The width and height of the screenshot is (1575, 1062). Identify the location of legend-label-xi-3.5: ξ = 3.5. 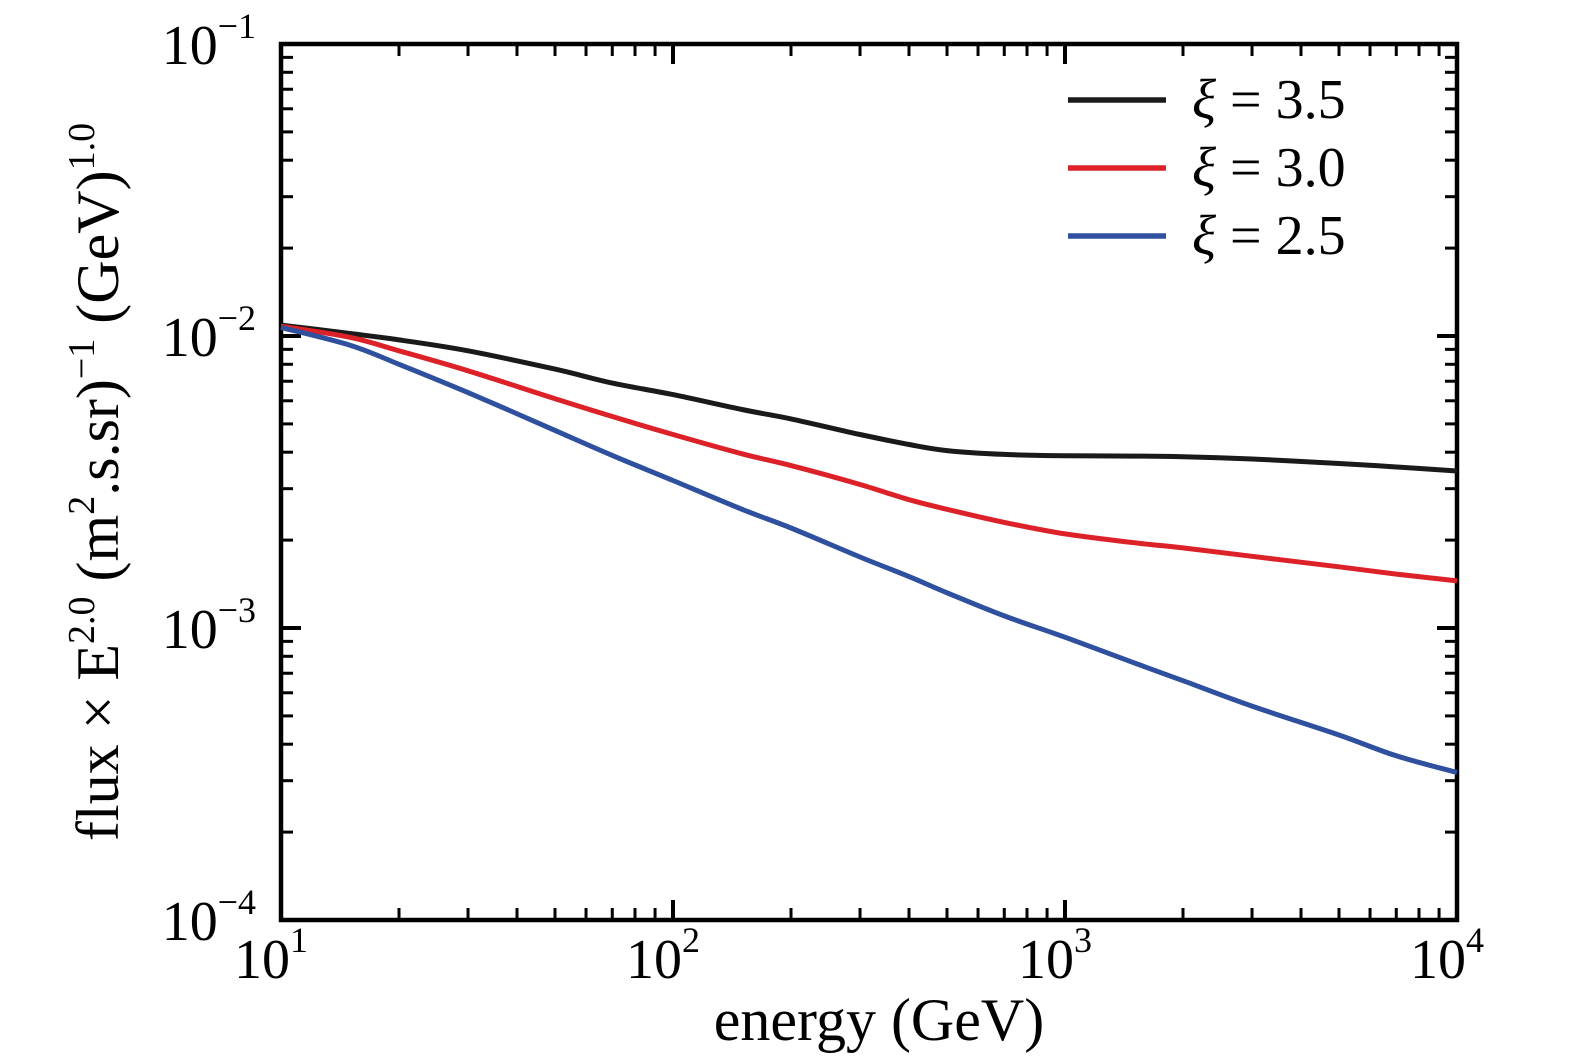
(1269, 100).